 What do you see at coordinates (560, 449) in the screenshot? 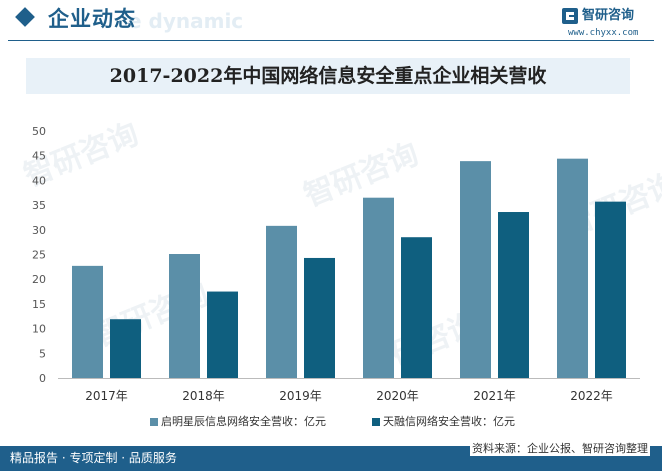
I see `data-source: 资料来源：企业公报、智研咨询整理` at bounding box center [560, 449].